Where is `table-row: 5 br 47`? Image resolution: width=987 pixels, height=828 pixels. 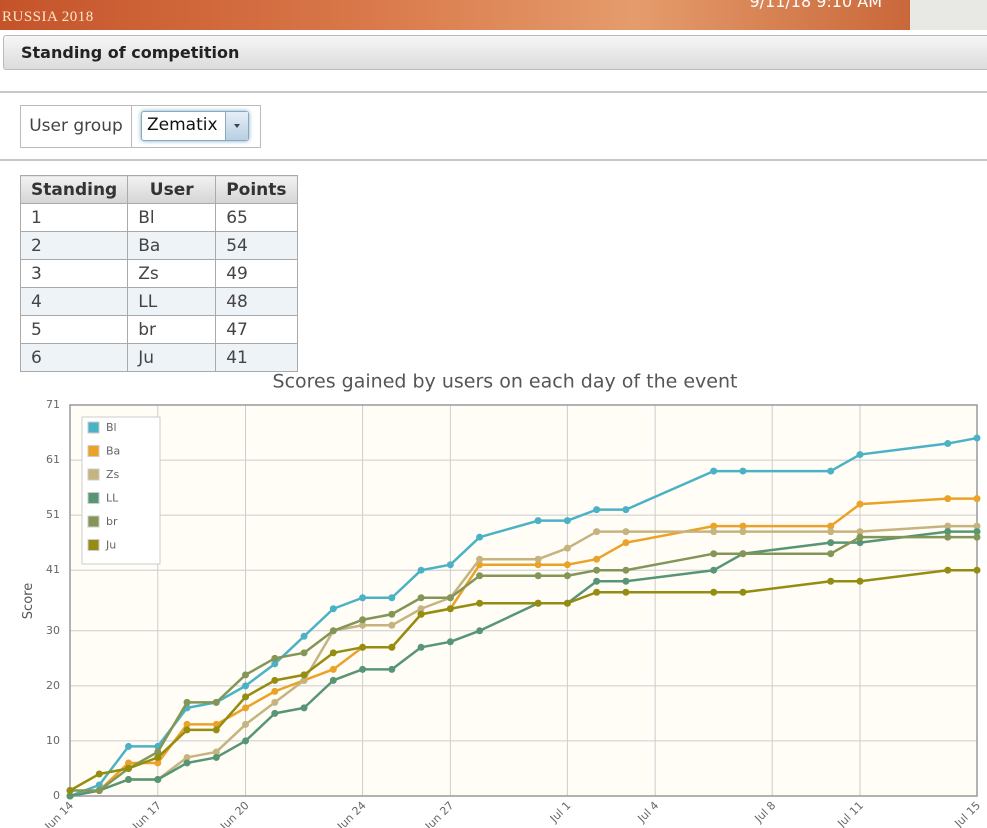
table-row: 5 br 47 is located at coordinates (158, 329).